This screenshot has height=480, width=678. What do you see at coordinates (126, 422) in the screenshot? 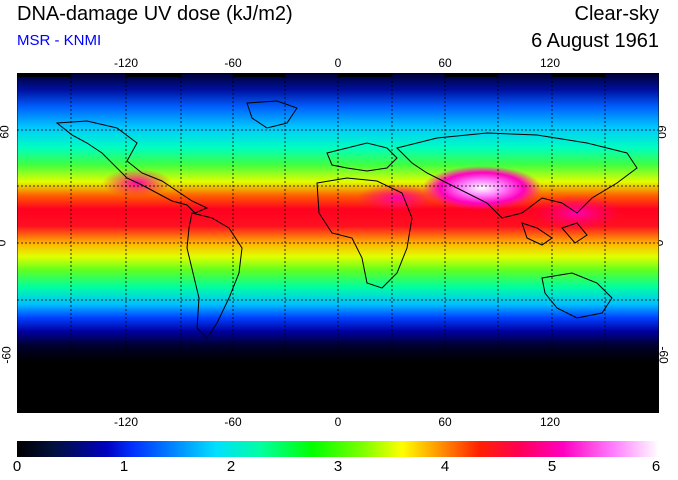
I see `lon-label-bottom: -120` at bounding box center [126, 422].